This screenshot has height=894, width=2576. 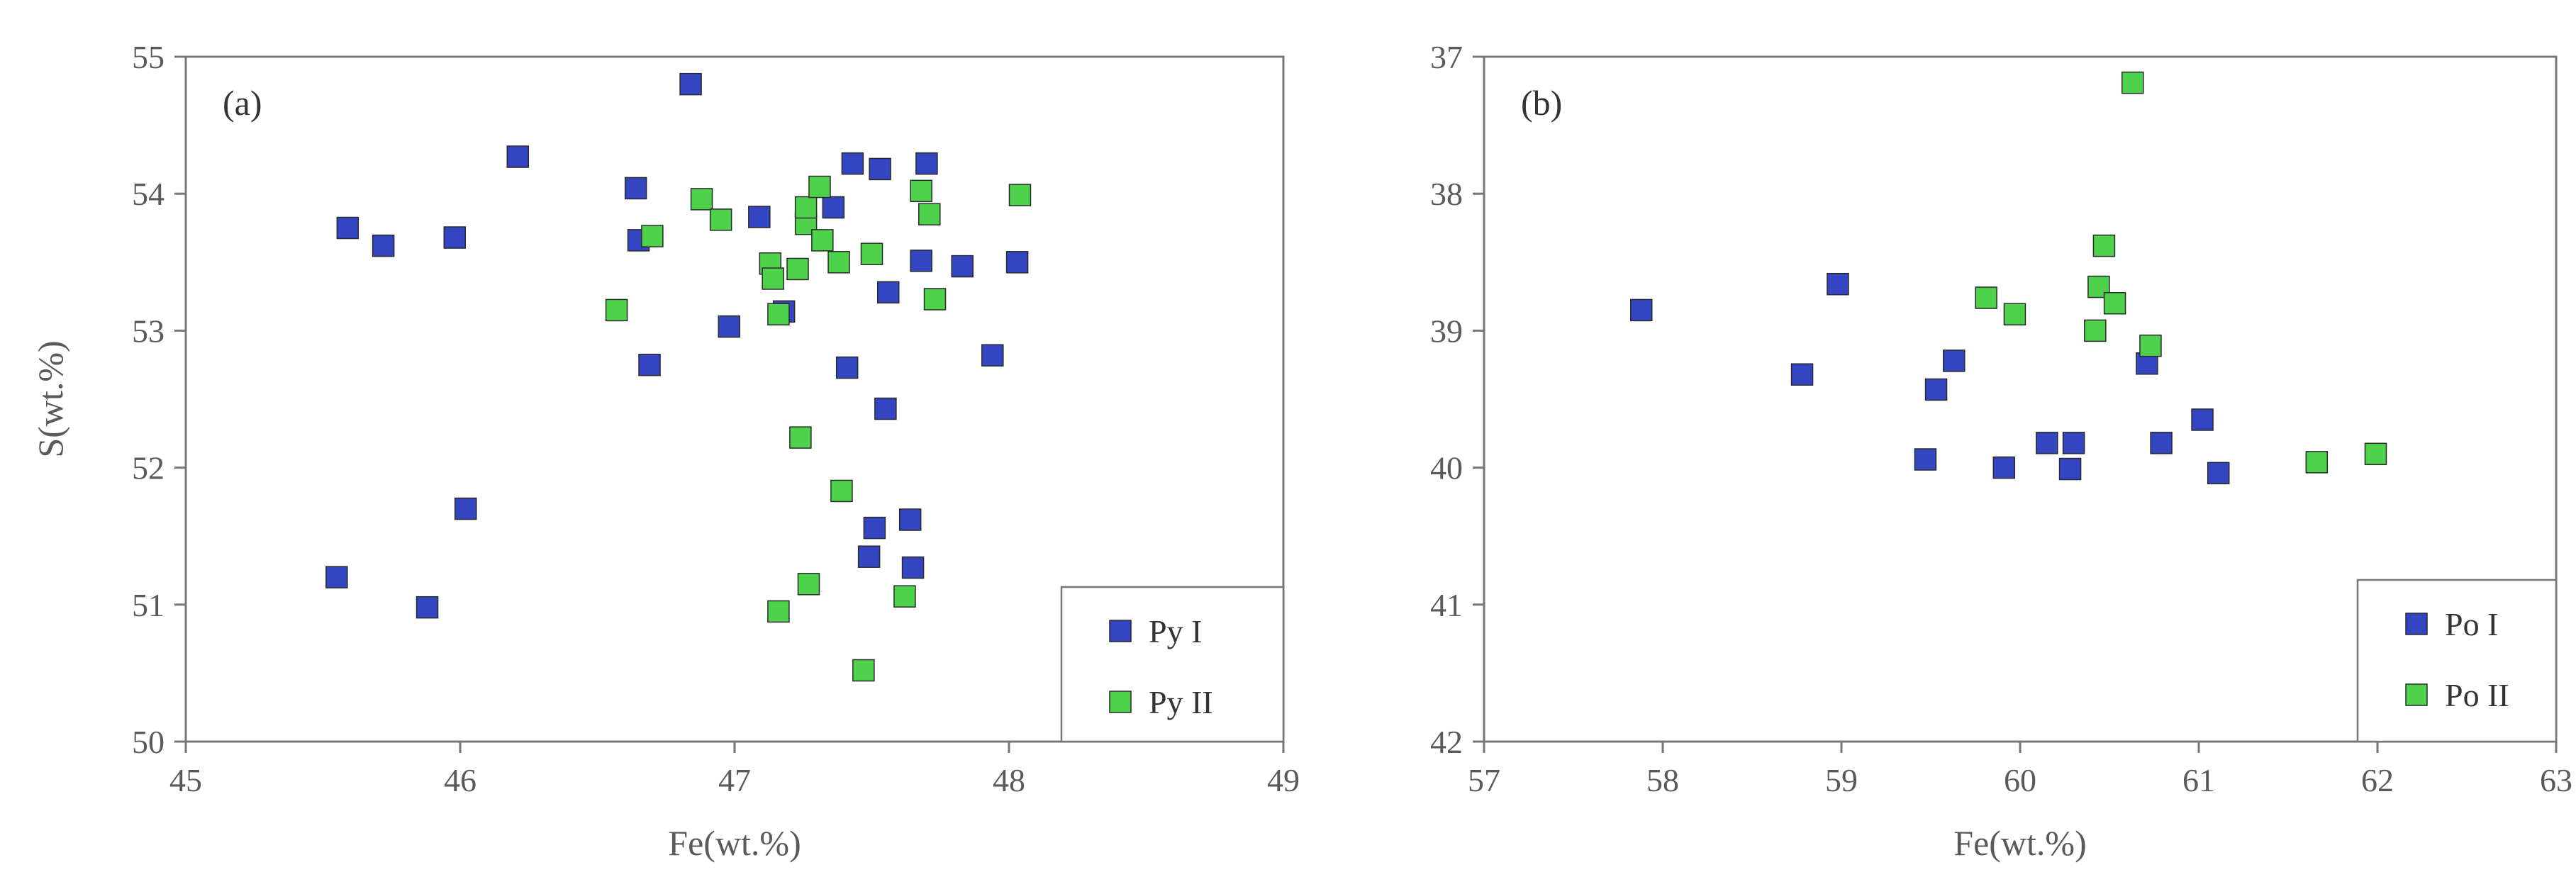 I want to click on legend-label: Py I, so click(x=1175, y=631).